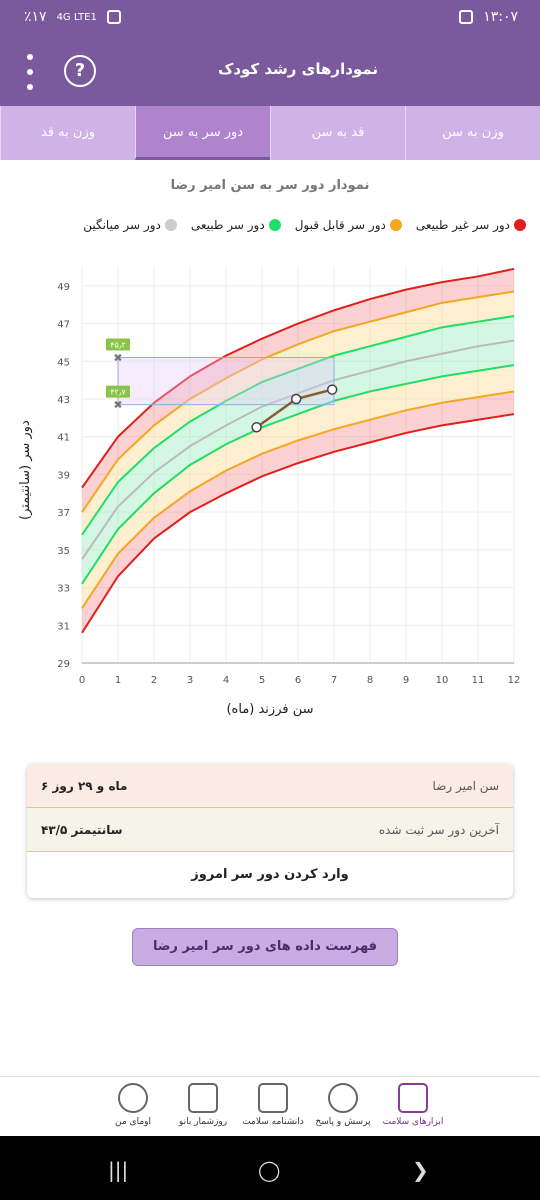 The image size is (540, 1200). Describe the element at coordinates (270, 18) in the screenshot. I see `status-bar: ٪۱۷ 4G LTE1 ۱۳:۰۷` at that location.